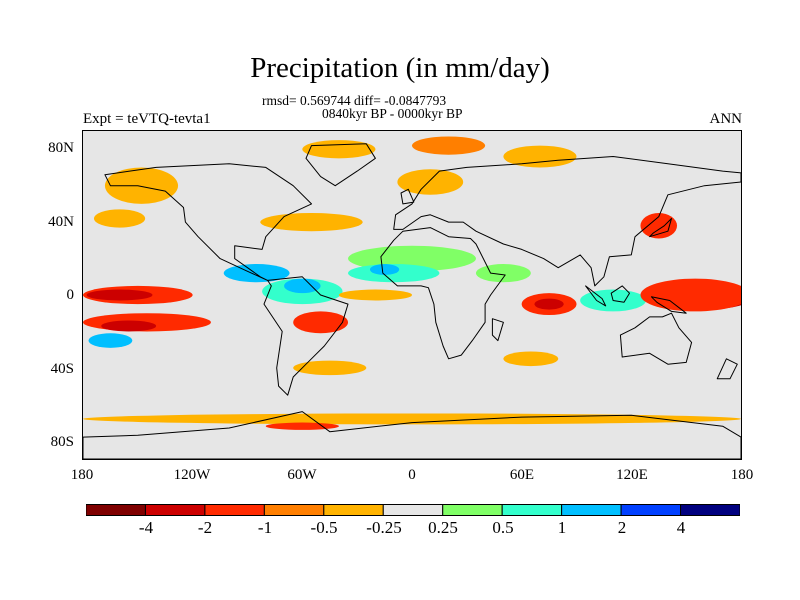  I want to click on y-tick-label: 80S, so click(62, 442).